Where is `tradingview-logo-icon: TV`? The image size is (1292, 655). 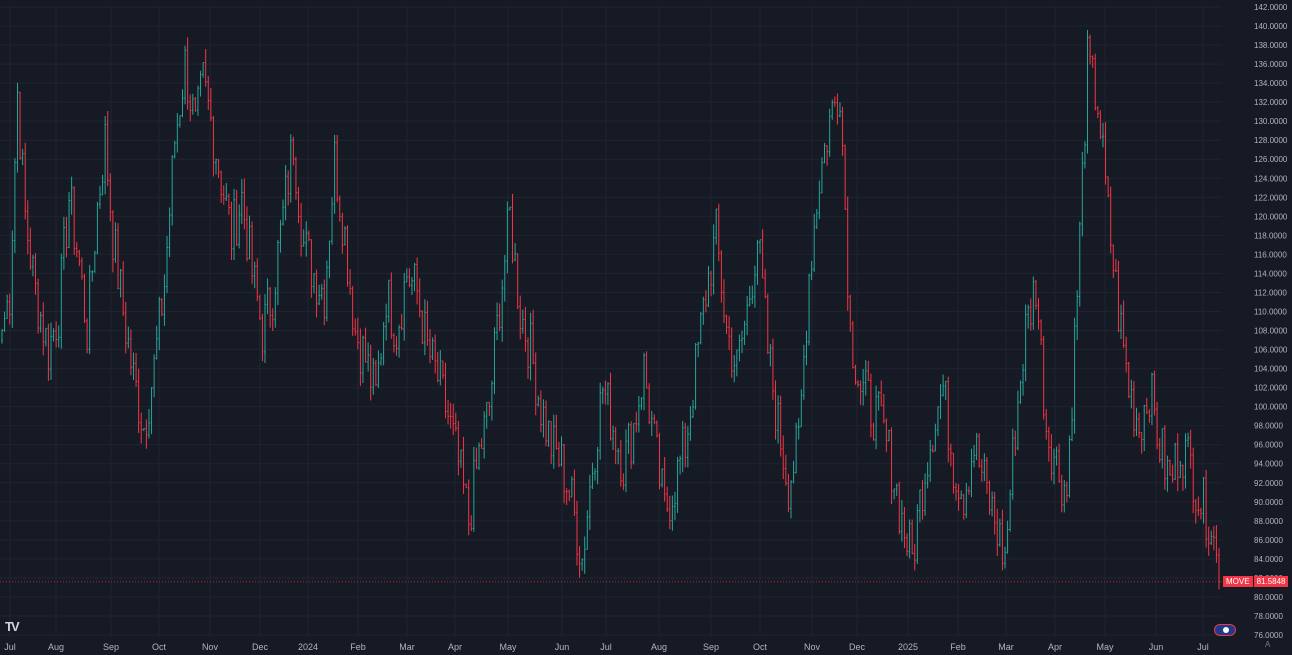 tradingview-logo-icon: TV is located at coordinates (12, 626).